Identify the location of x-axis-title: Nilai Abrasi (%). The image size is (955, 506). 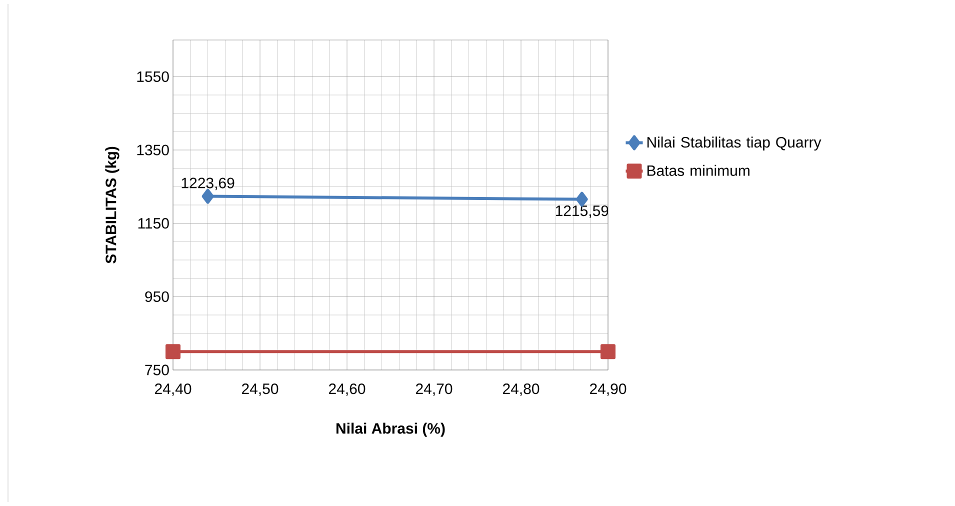
(390, 429).